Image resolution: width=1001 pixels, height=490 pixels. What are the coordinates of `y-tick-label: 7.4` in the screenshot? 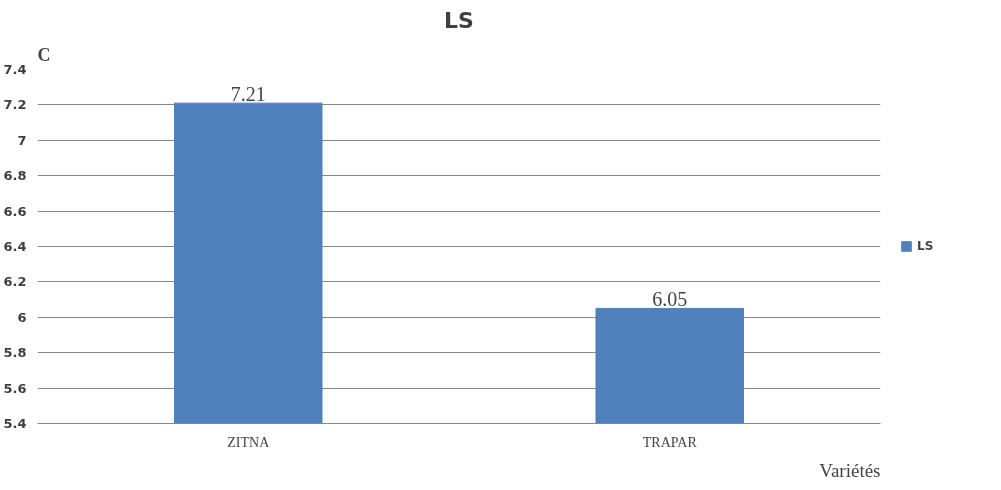 It's located at (15, 69).